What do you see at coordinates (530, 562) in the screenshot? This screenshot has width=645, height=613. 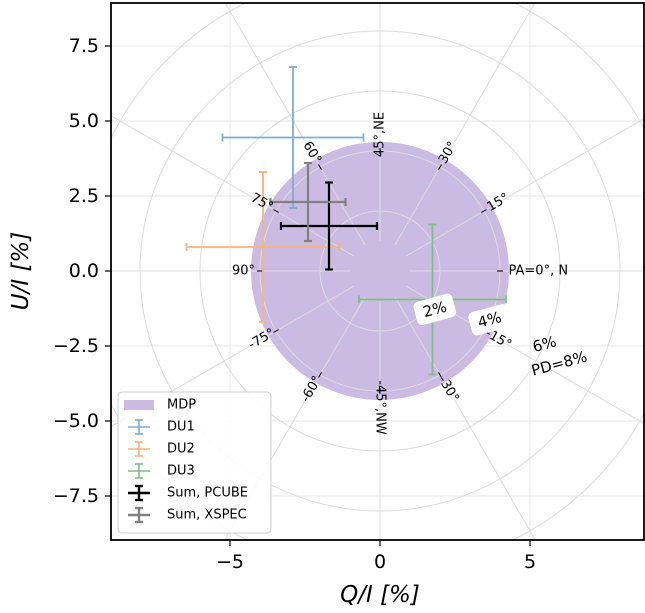 I see `x-tick-label: 5` at bounding box center [530, 562].